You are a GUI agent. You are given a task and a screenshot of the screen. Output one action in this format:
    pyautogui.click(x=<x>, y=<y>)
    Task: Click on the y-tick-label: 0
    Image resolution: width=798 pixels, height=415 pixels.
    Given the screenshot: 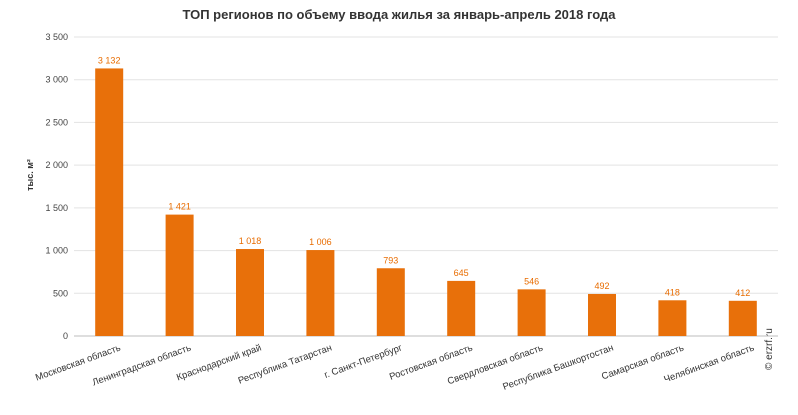 What is the action you would take?
    pyautogui.click(x=65, y=336)
    